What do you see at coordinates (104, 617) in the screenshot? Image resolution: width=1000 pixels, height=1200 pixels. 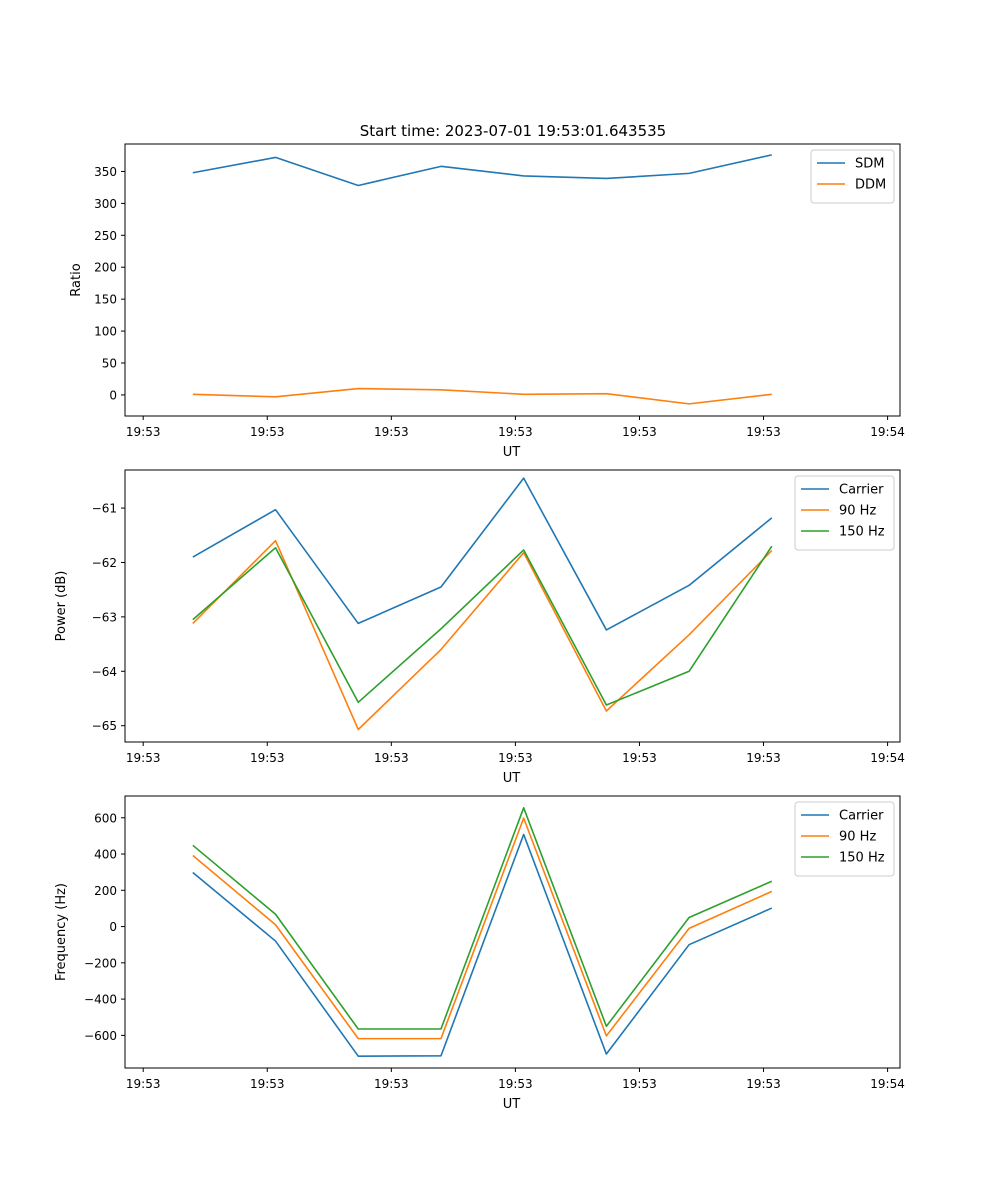 I see `y-tick-label: −63` at bounding box center [104, 617].